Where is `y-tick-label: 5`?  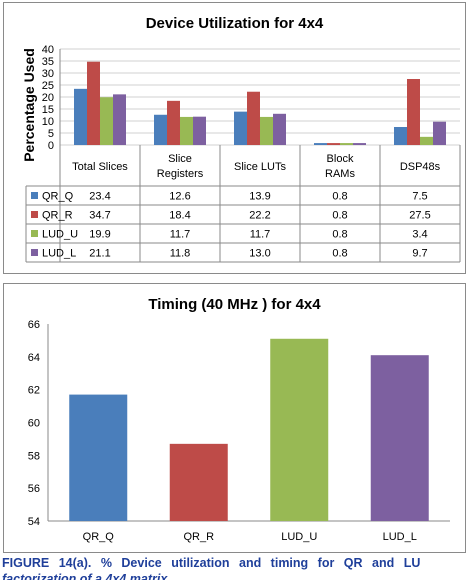
y-tick-label: 5 is located at coordinates (51, 134).